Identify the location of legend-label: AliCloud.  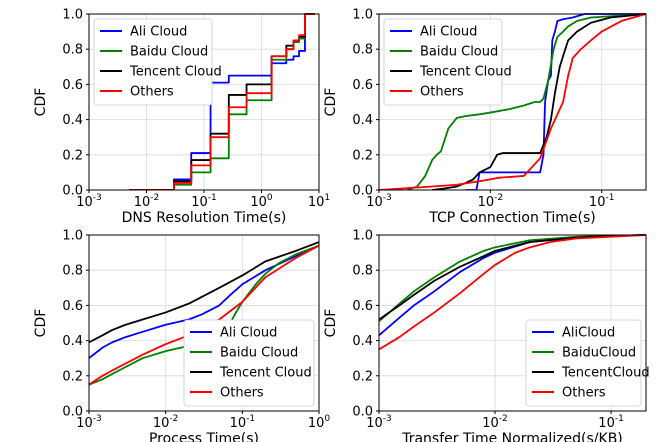
(588, 333).